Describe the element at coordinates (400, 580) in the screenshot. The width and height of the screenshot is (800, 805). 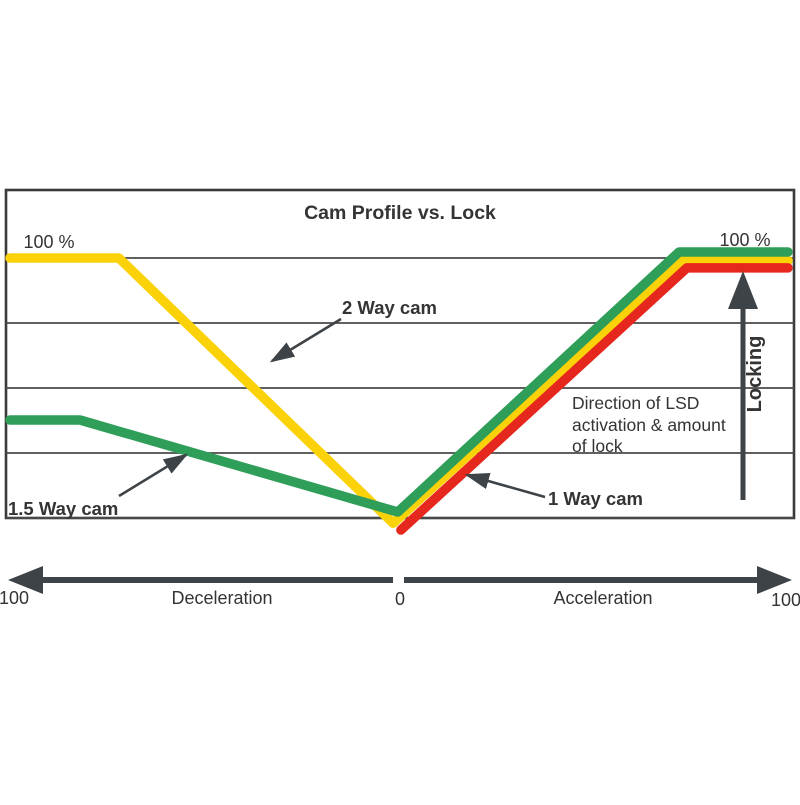
I see `x-axis-arrow` at that location.